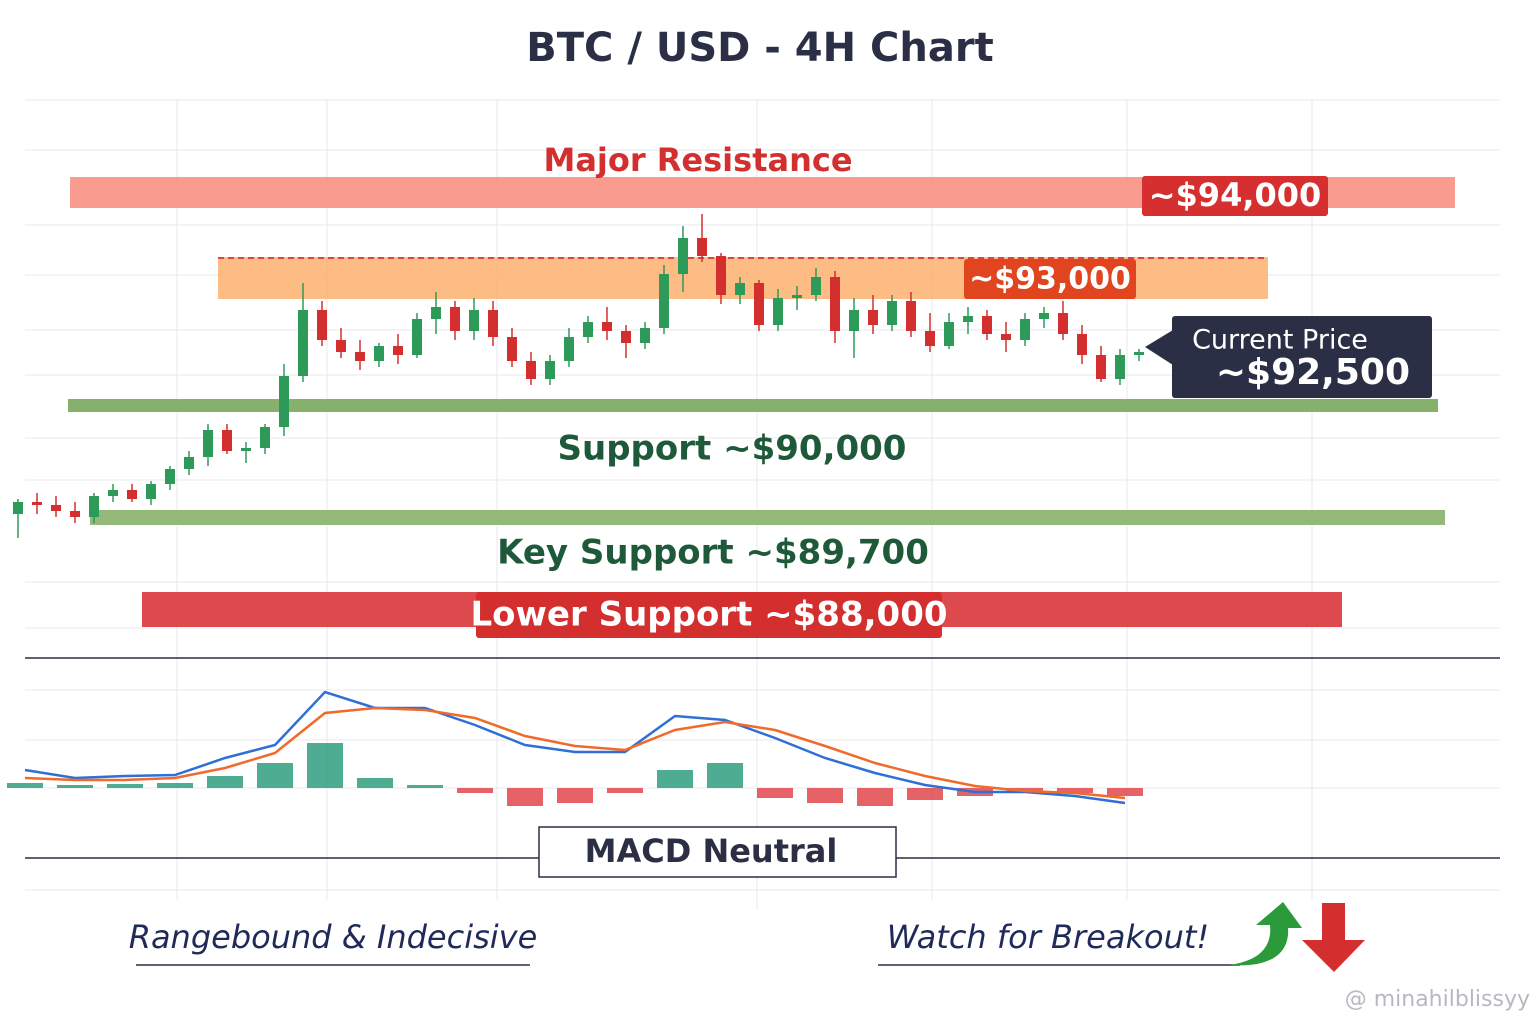 Image resolution: width=1536 pixels, height=1024 pixels. I want to click on right-note: Watch for Breakout!, so click(1048, 937).